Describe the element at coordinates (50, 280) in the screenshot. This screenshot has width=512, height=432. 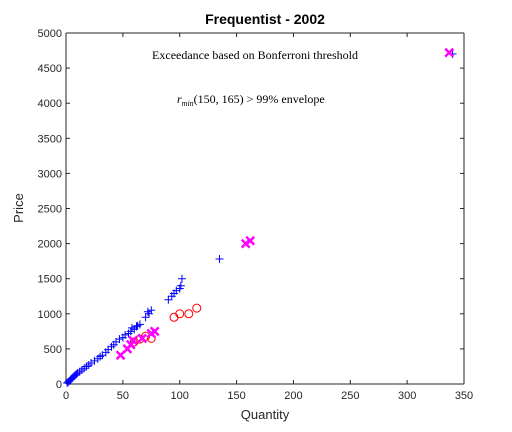
I see `y-tick-label: 1500` at that location.